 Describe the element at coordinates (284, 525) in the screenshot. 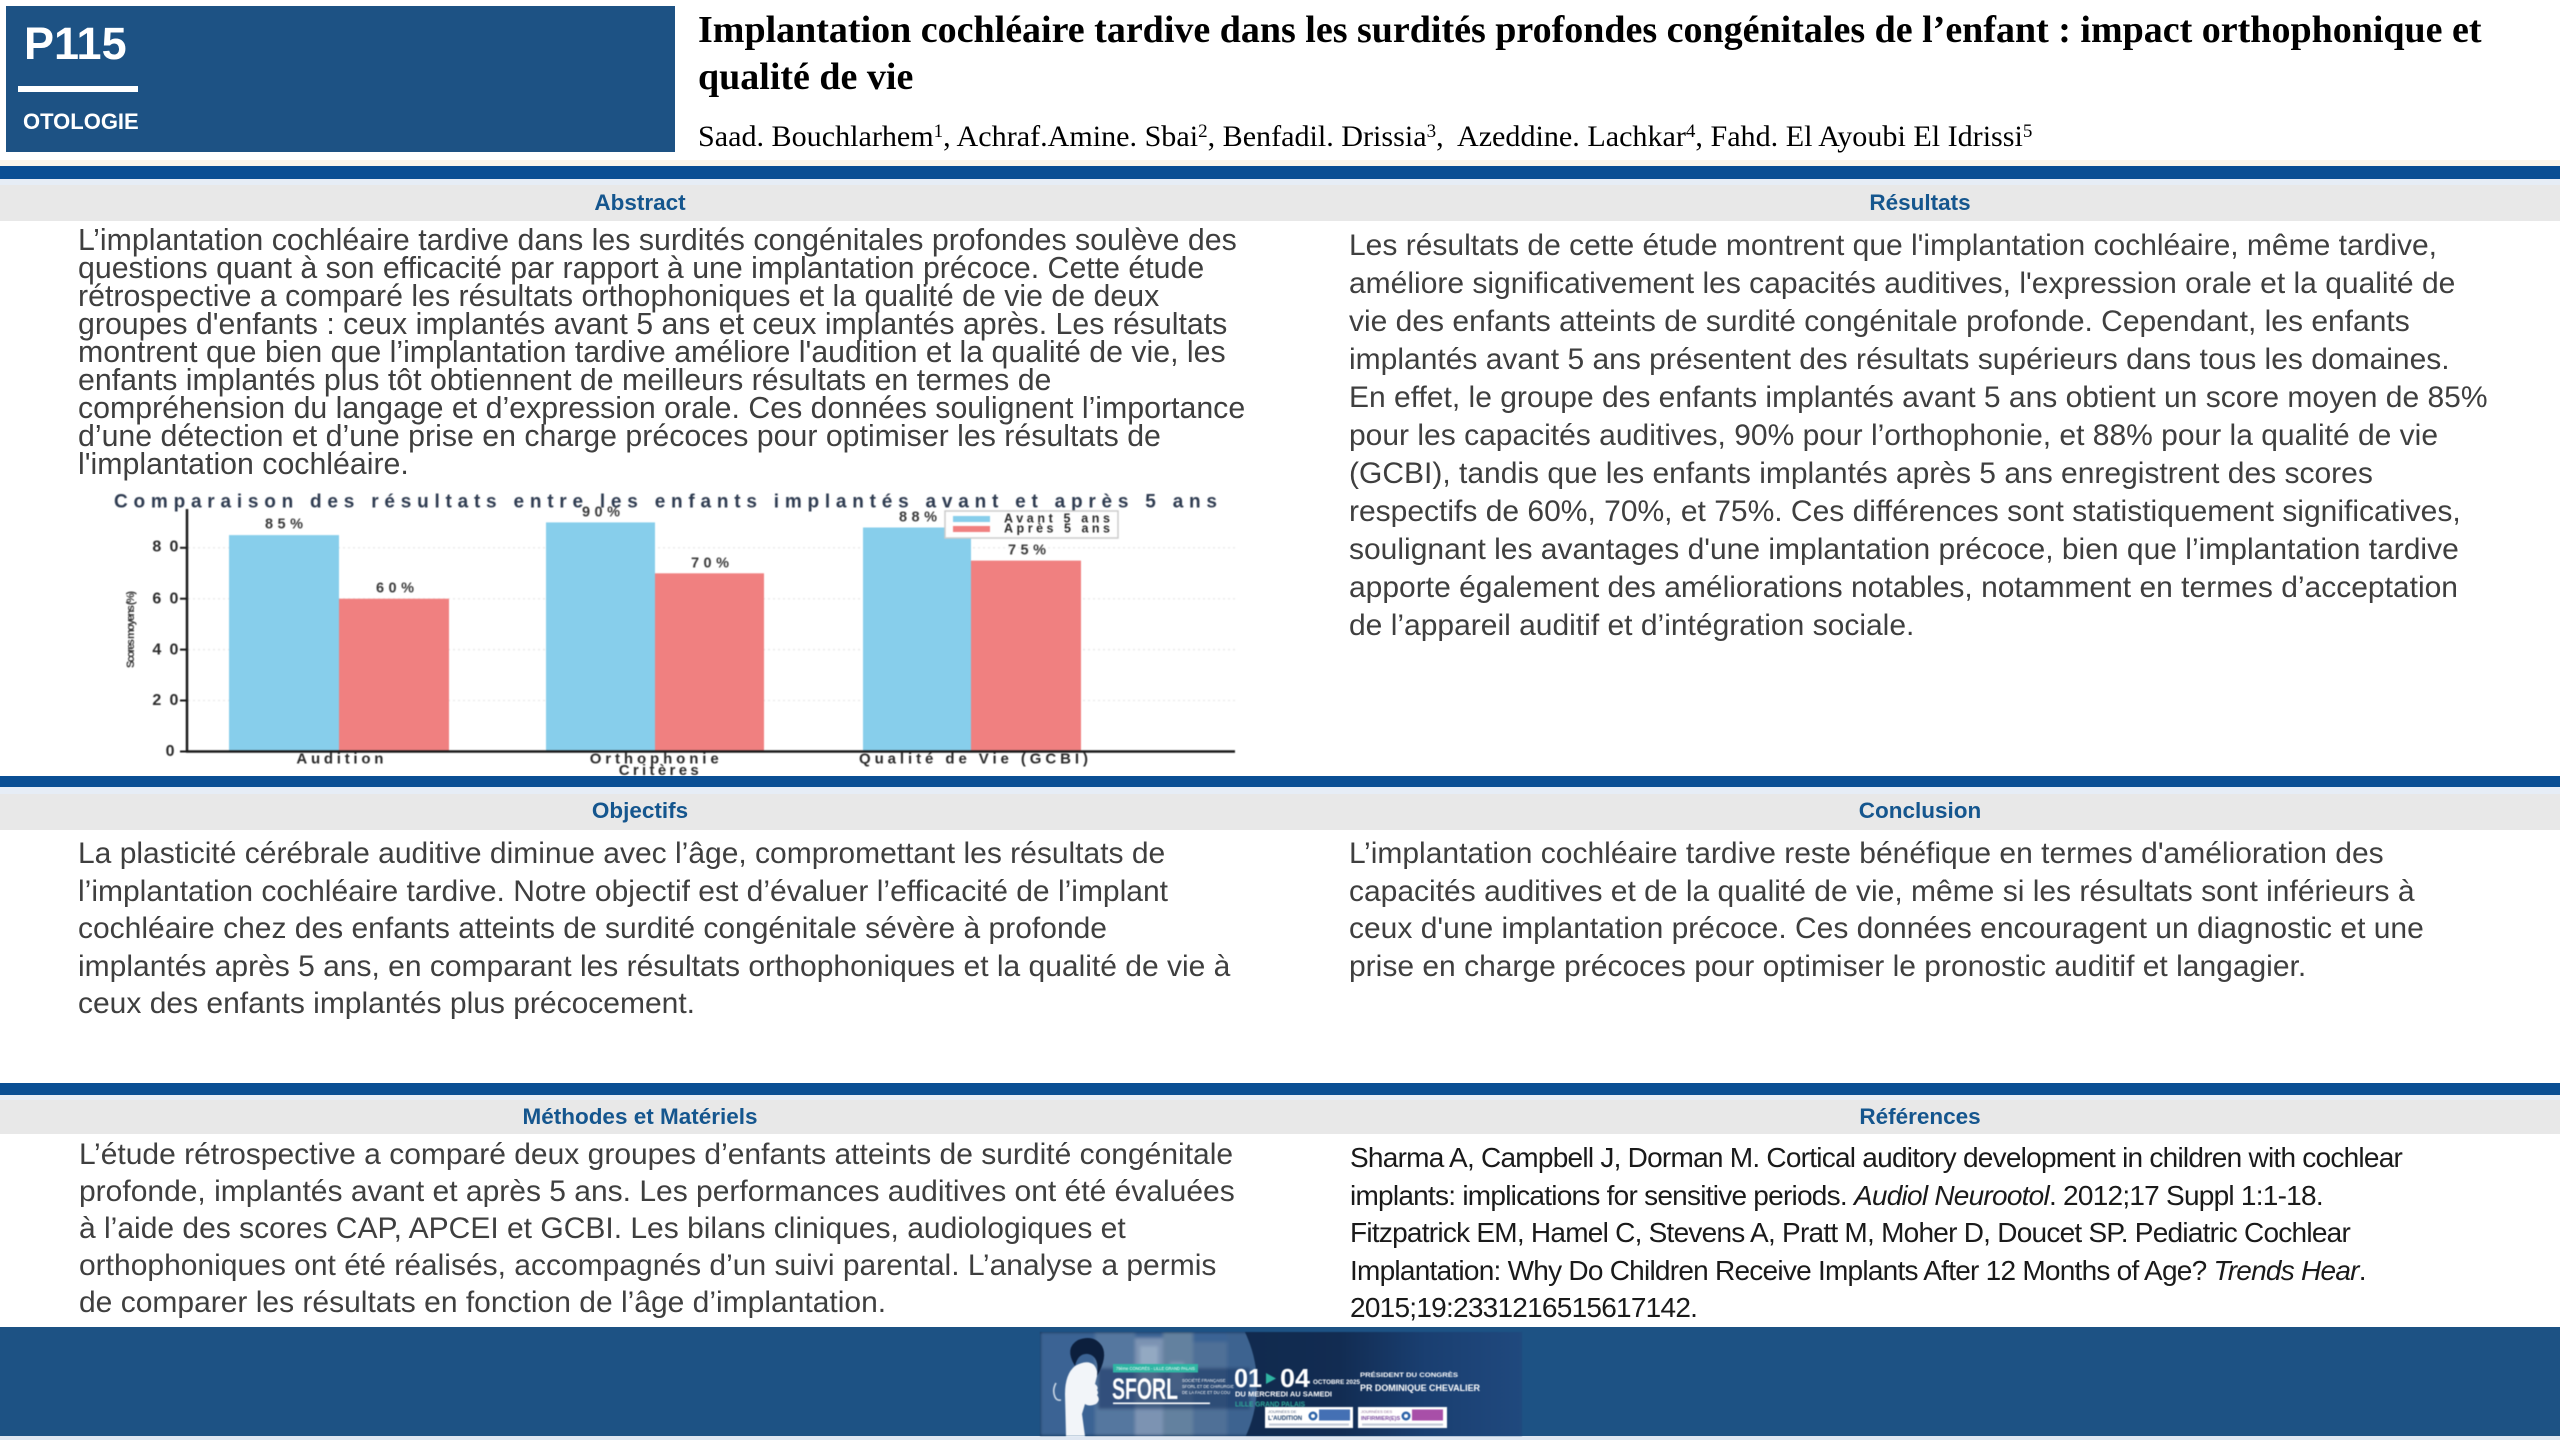

I see `svg-text: 85%` at that location.